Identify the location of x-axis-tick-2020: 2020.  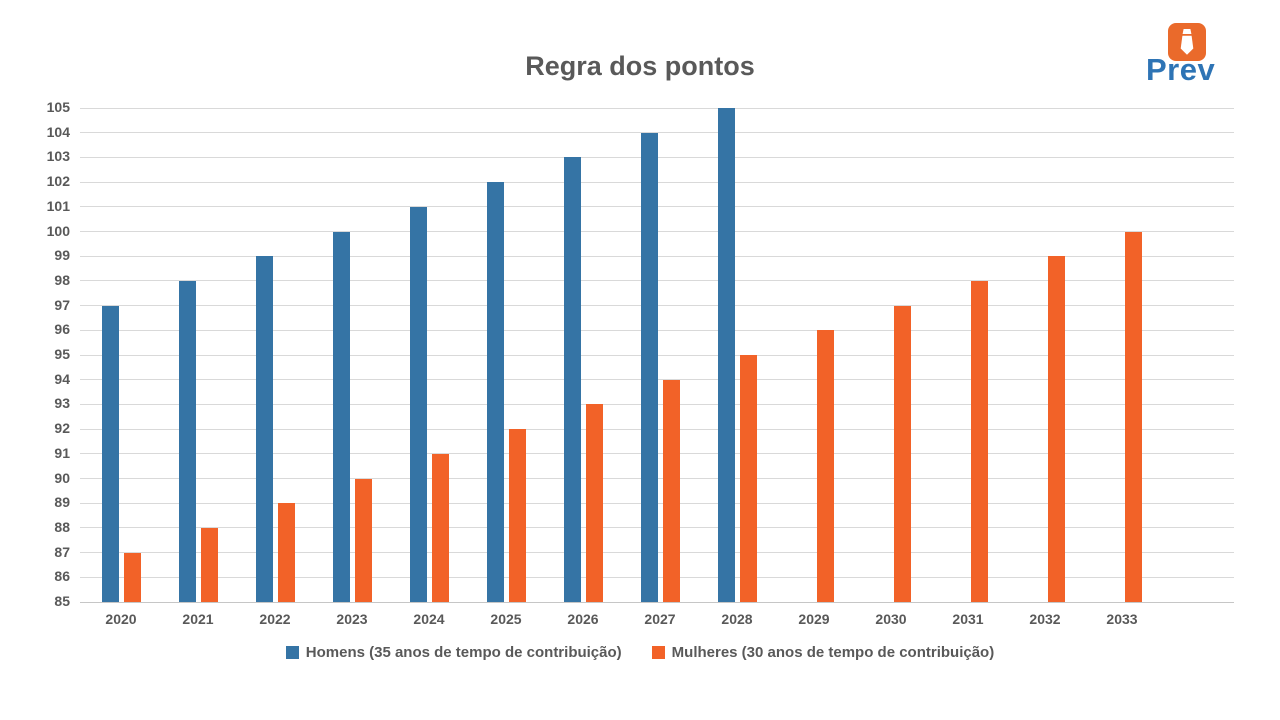
(121, 619).